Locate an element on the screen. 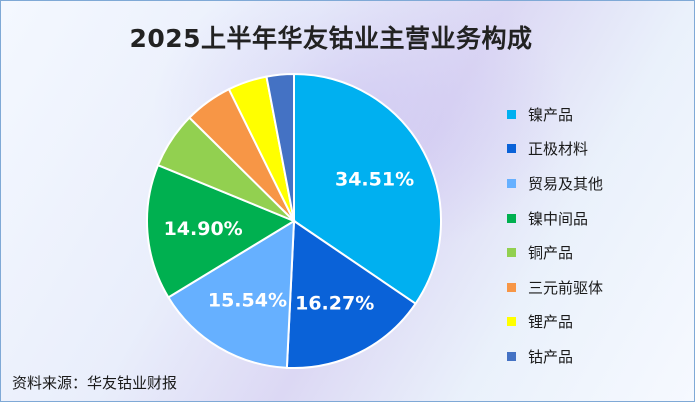 The image size is (695, 402). legend-item: 三元前驱体 is located at coordinates (597, 287).